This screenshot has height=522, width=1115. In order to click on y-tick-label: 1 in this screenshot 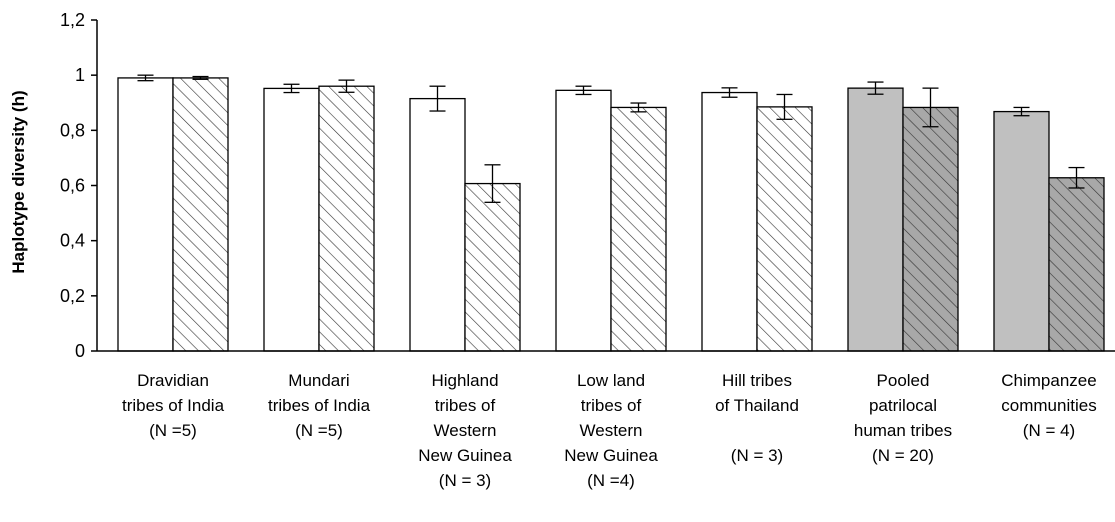, I will do `click(80, 75)`.